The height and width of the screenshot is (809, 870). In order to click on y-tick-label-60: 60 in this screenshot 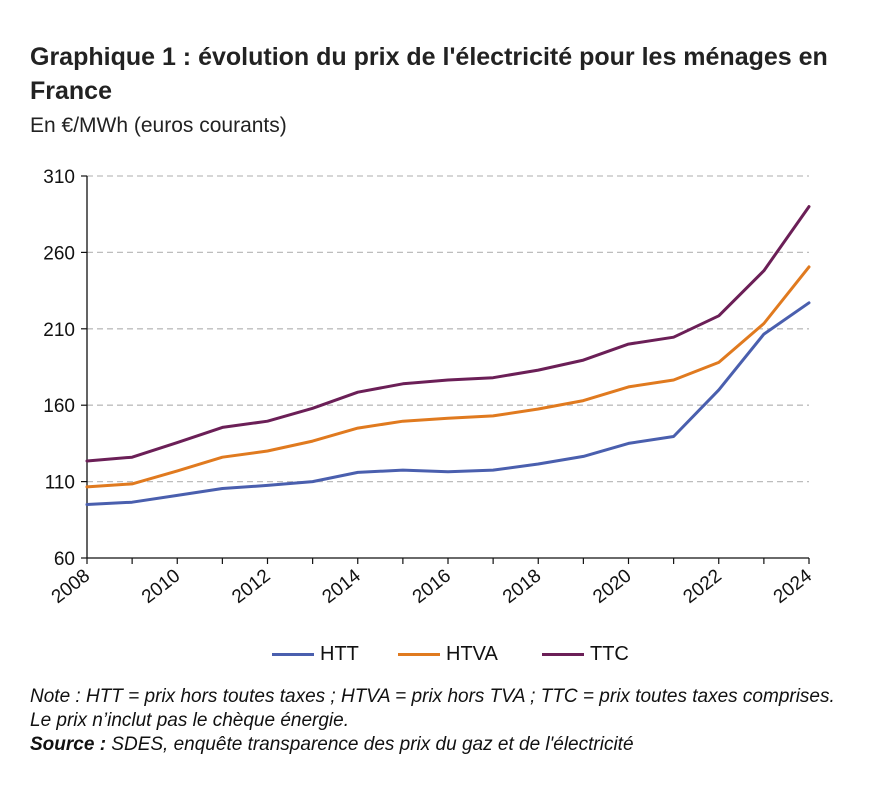, I will do `click(64, 559)`.